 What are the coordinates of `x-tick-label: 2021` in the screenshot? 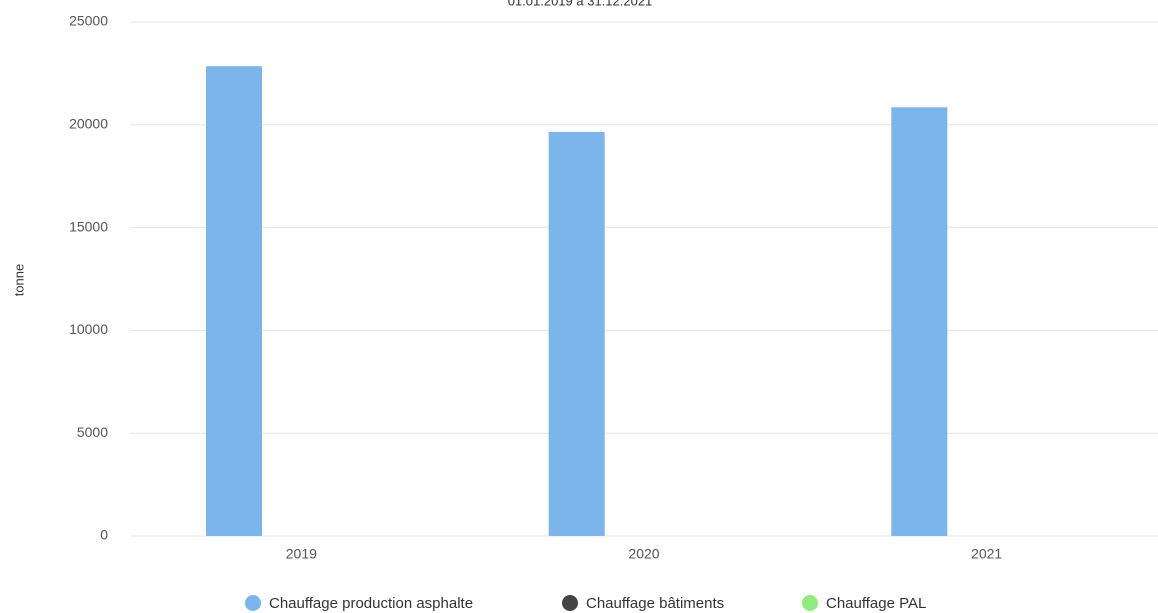 It's located at (986, 554).